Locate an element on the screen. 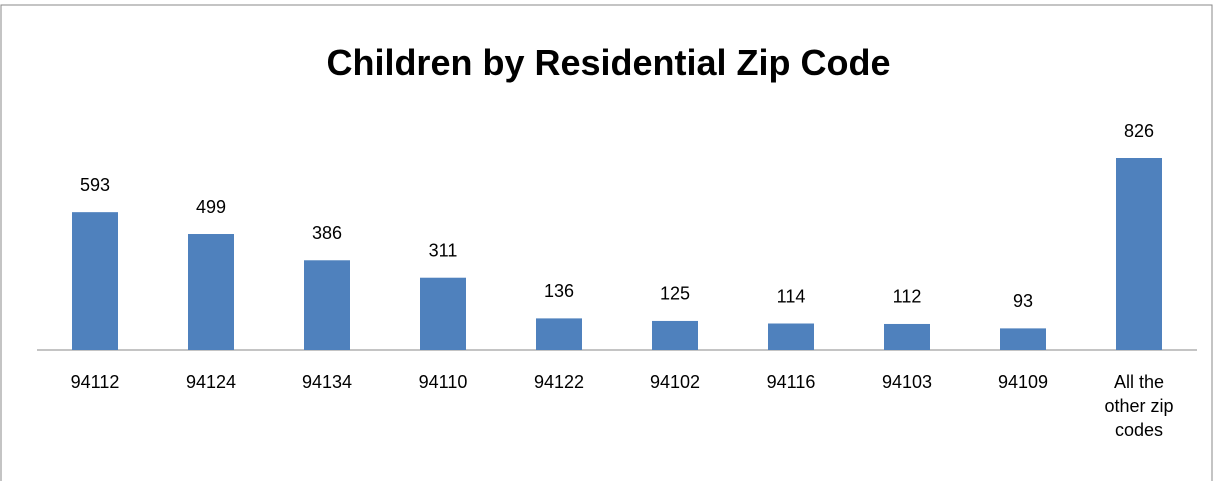  data-label: 593 is located at coordinates (95, 185).